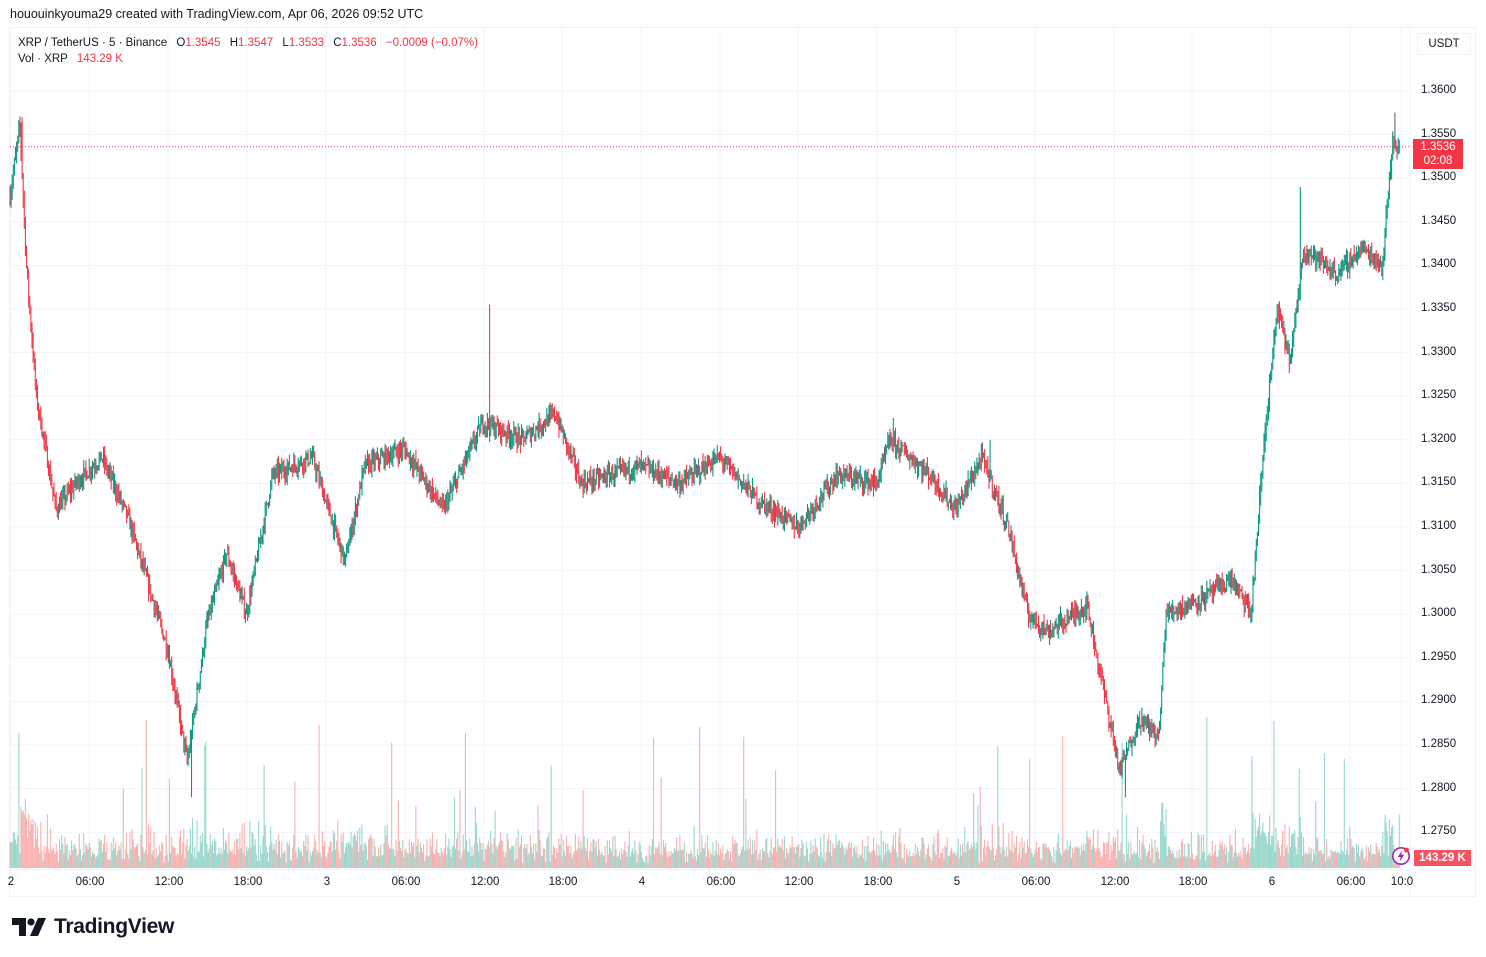  What do you see at coordinates (1439, 438) in the screenshot?
I see `price-tick: 1.3200` at bounding box center [1439, 438].